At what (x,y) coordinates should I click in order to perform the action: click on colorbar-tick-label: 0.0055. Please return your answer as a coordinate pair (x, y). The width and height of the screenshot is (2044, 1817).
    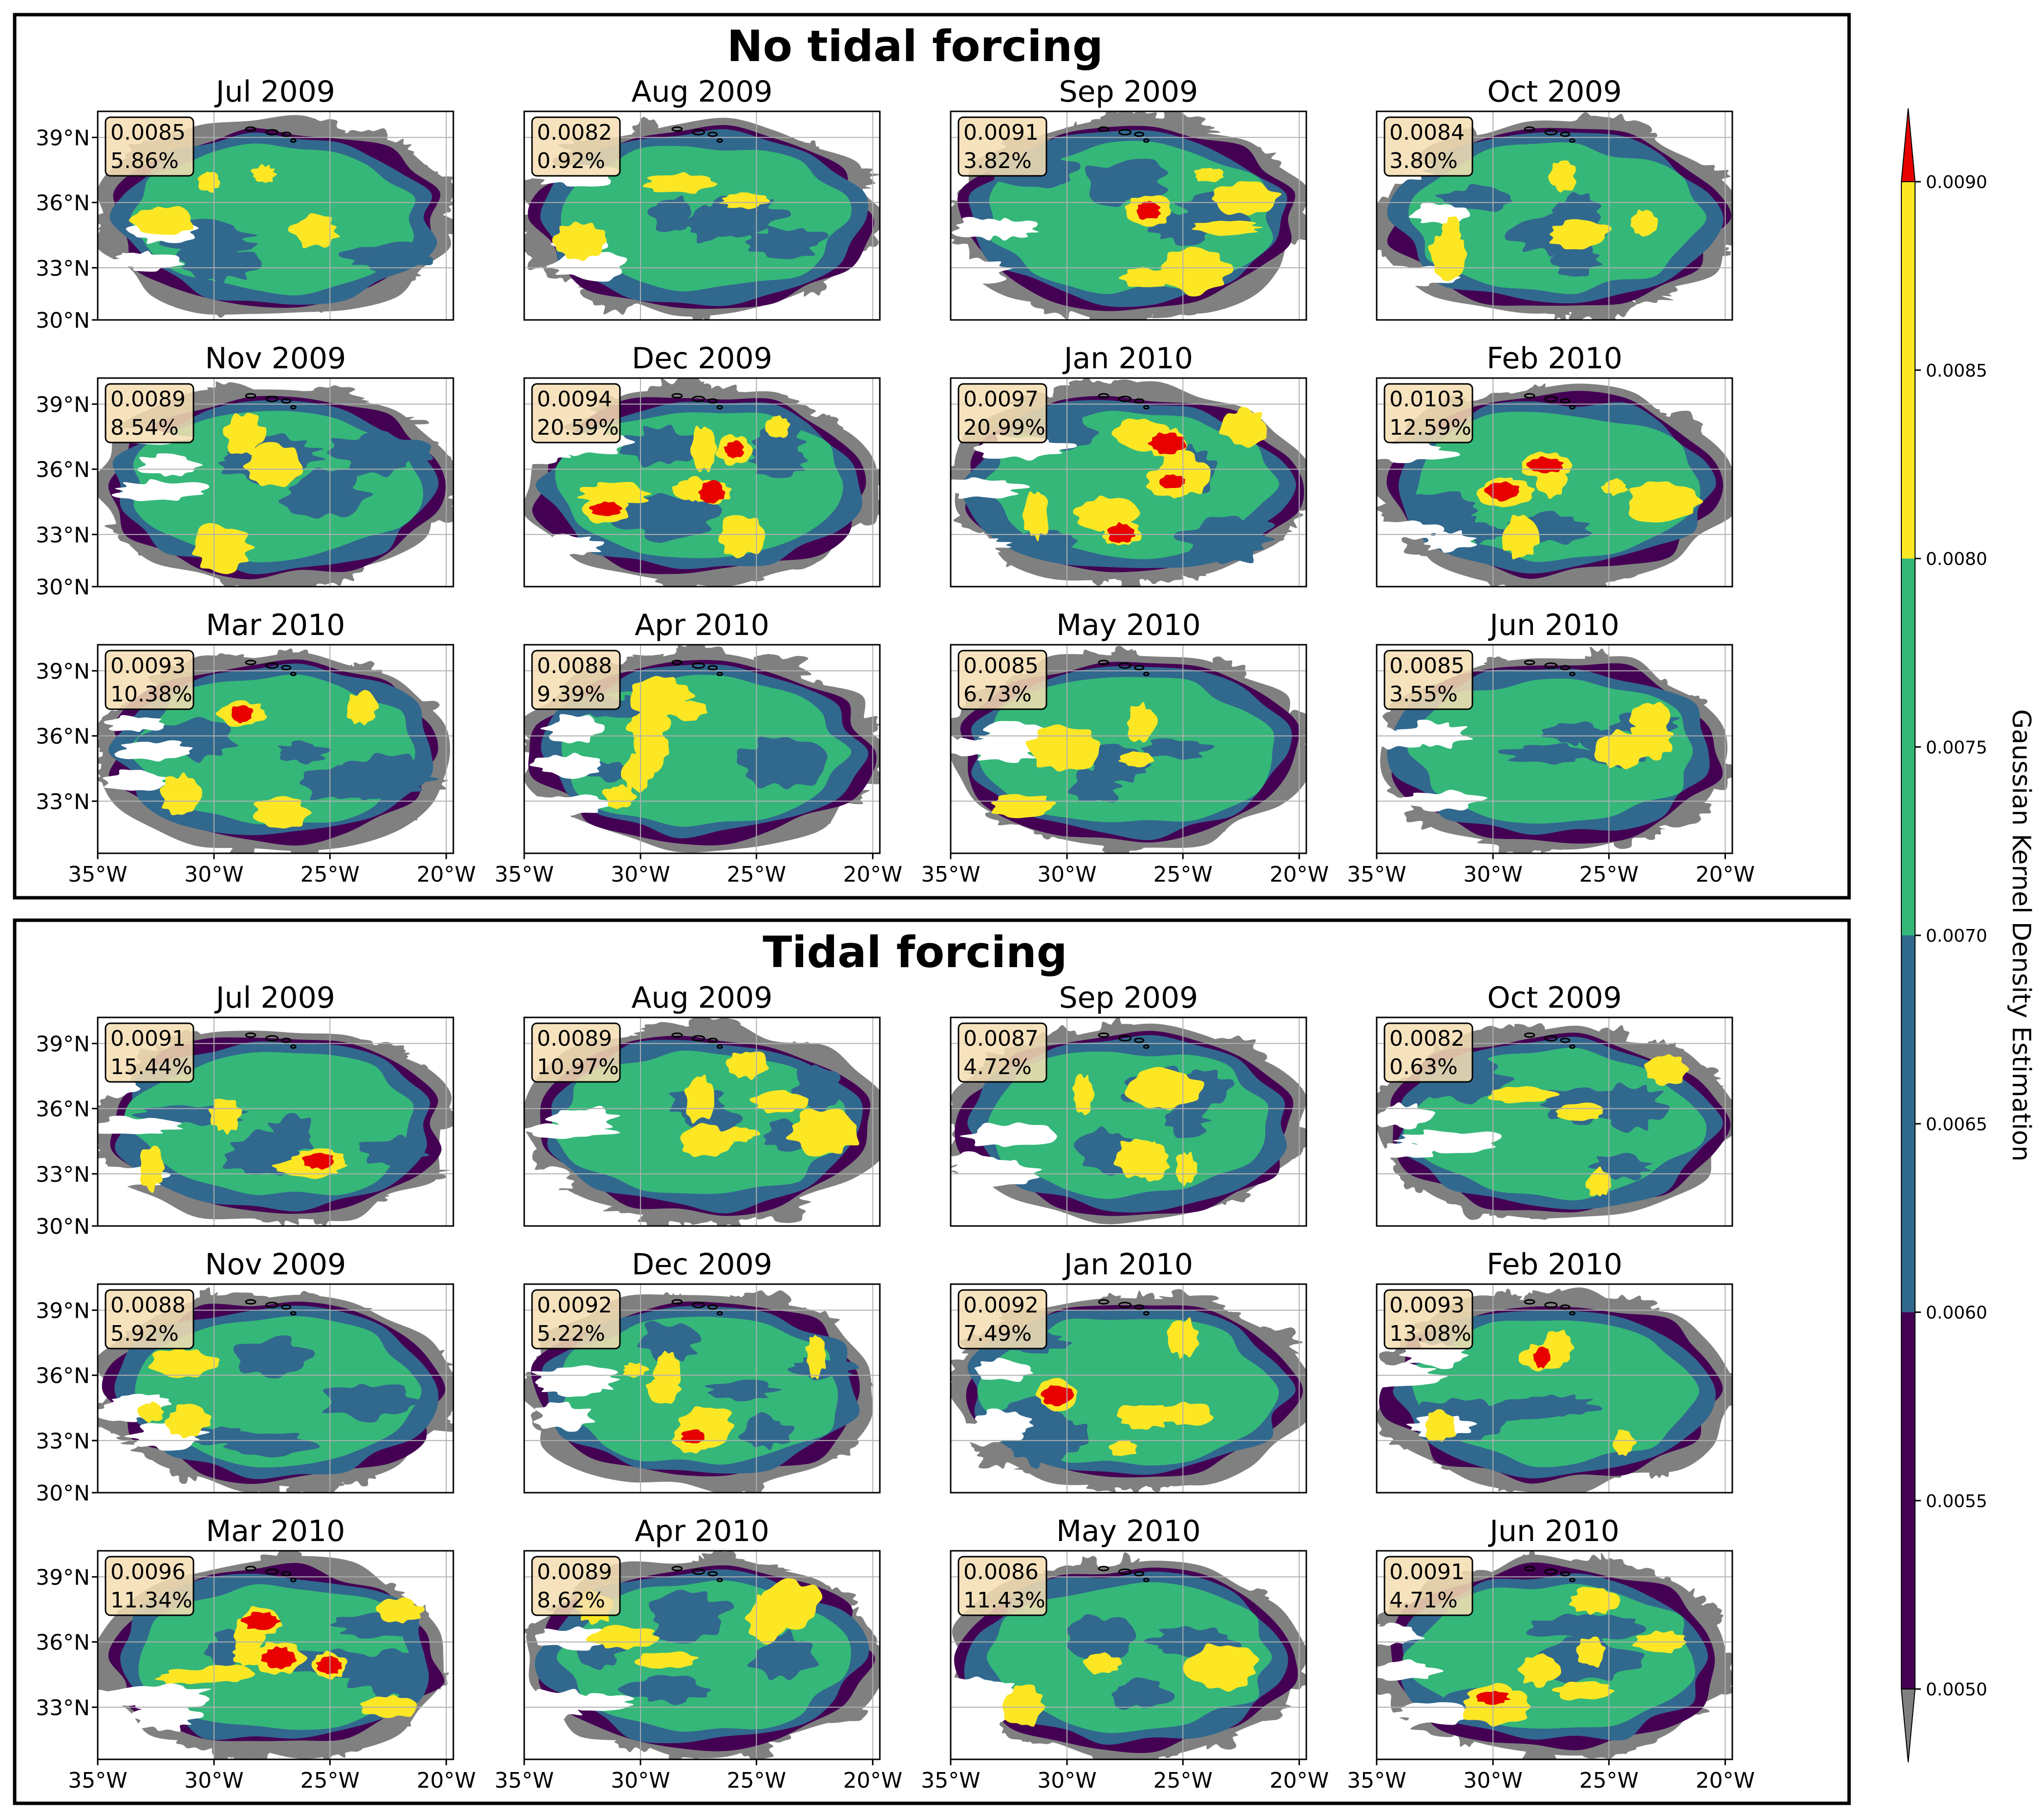
    Looking at the image, I should click on (1956, 1501).